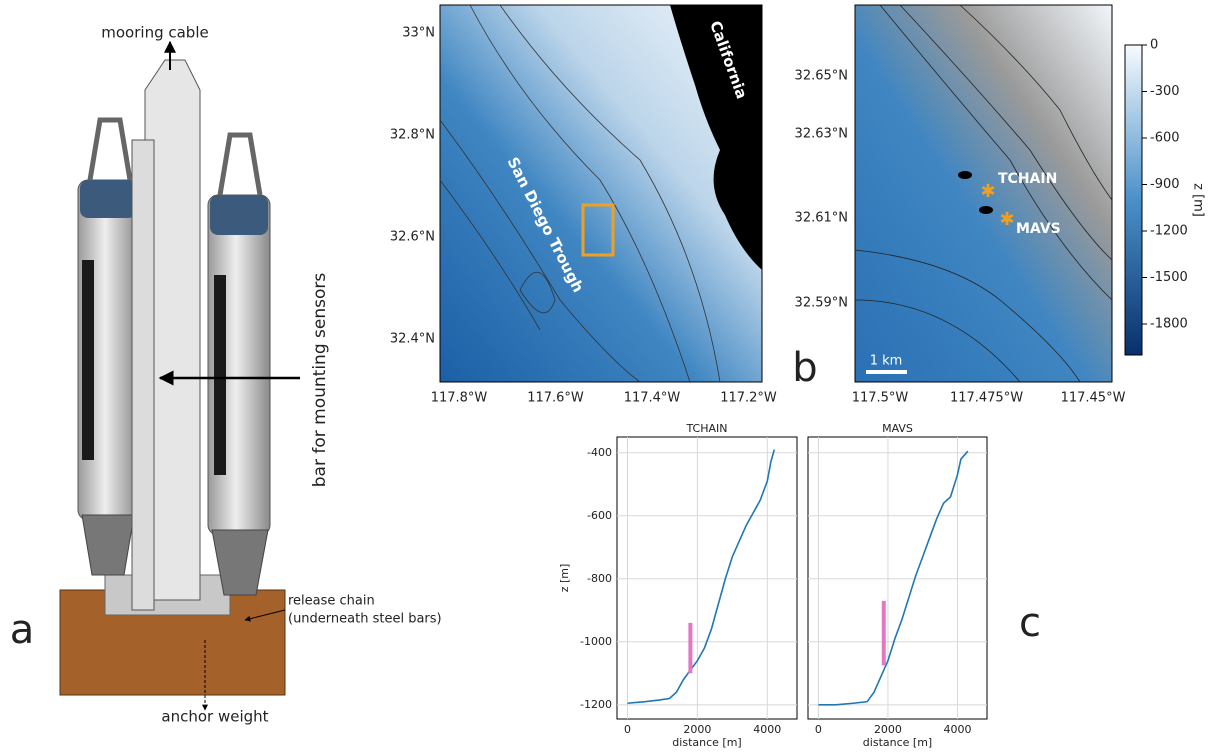 This screenshot has height=754, width=1220. I want to click on map-y-tick: 32.61°N, so click(821, 218).